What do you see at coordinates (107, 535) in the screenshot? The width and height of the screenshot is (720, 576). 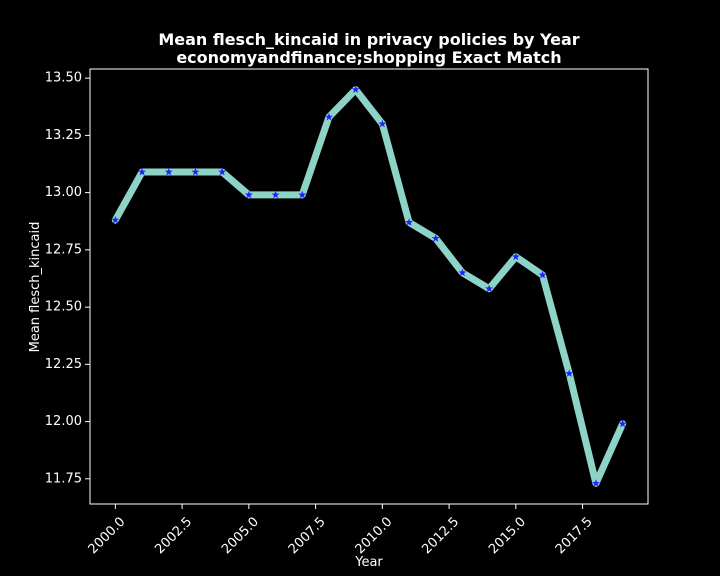 I see `x-tick-label: 2000.0` at bounding box center [107, 535].